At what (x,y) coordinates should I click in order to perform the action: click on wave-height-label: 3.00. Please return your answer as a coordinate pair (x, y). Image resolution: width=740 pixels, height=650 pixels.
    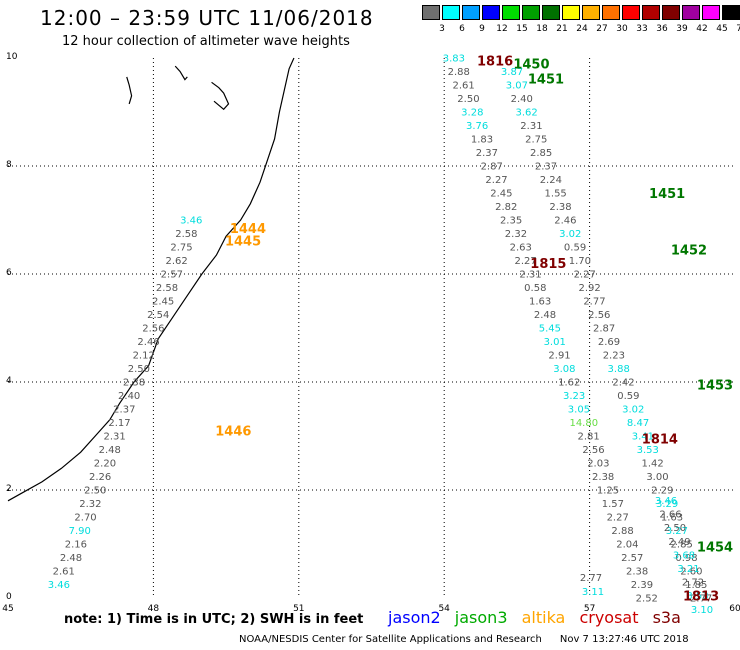
    Looking at the image, I should click on (657, 477).